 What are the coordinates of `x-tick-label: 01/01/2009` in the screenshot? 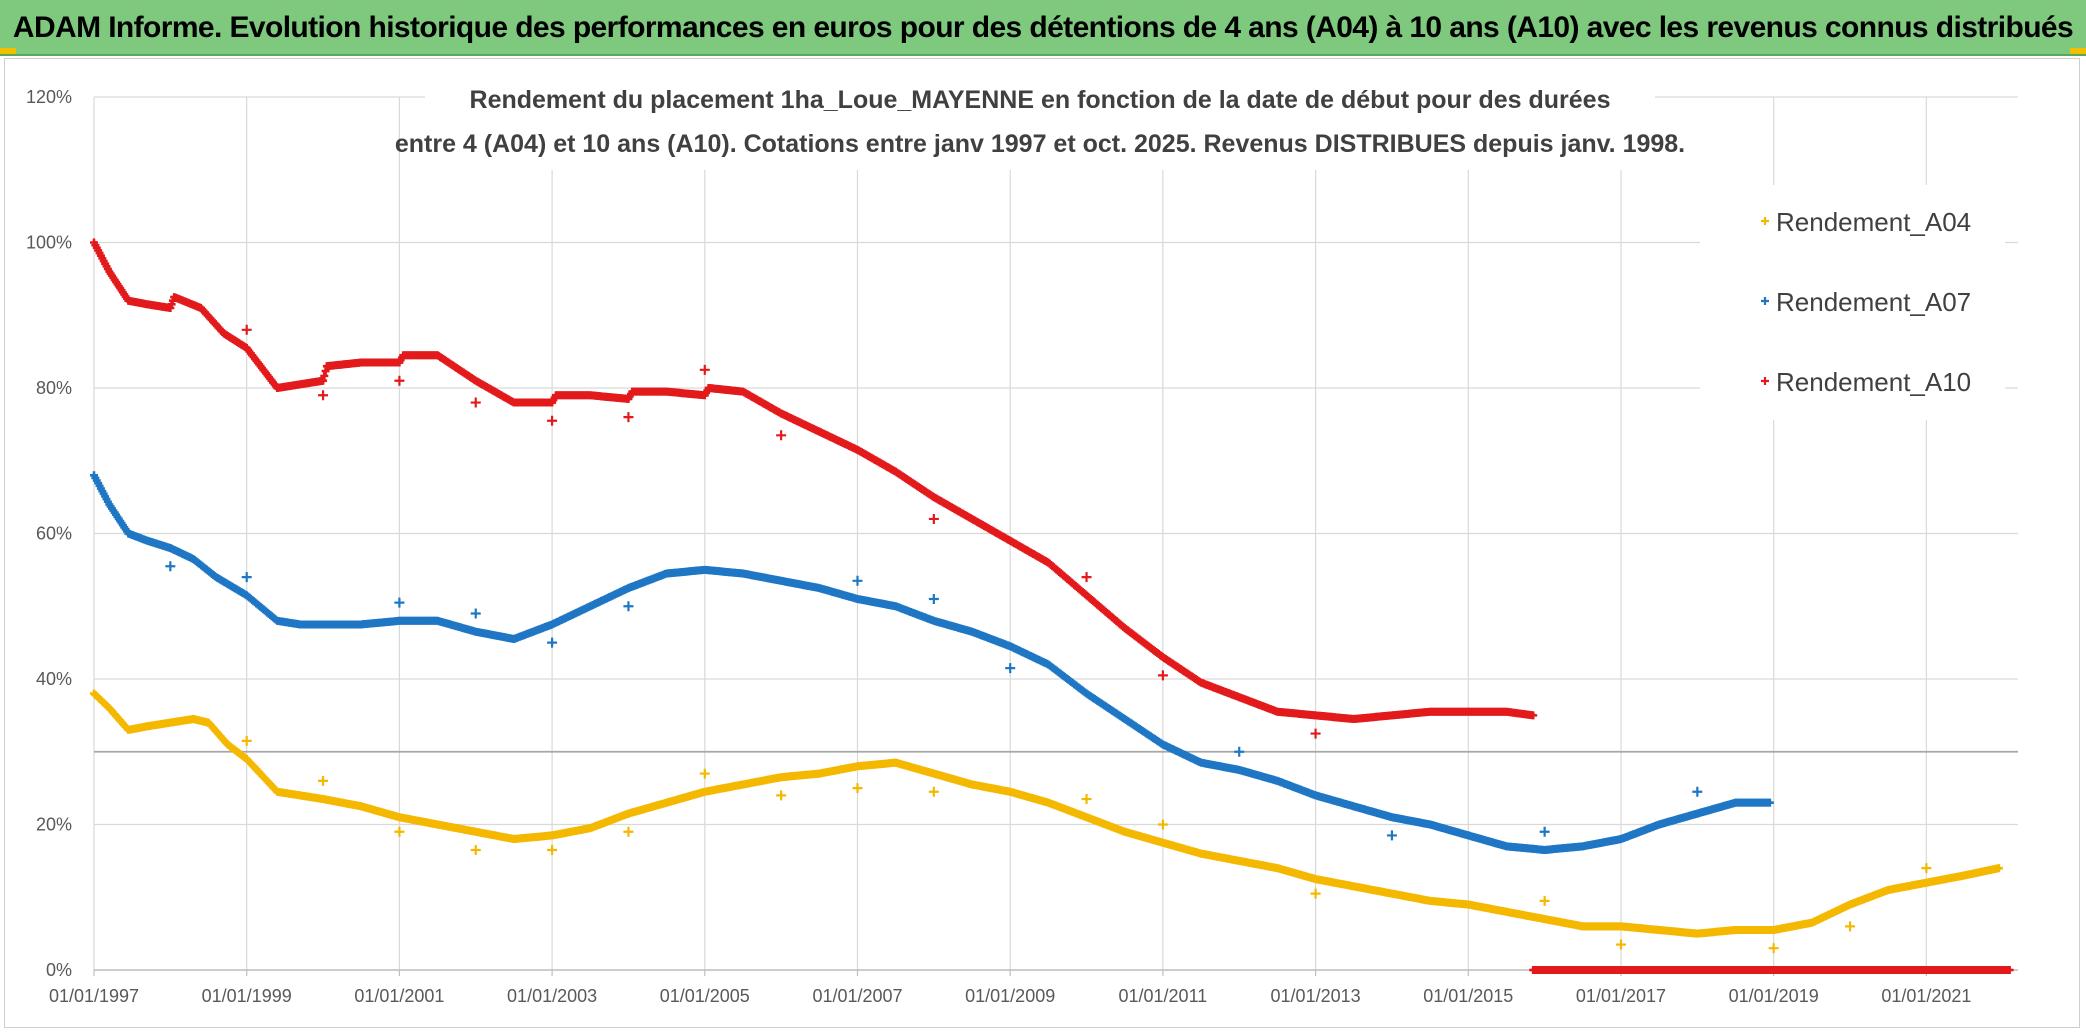 It's located at (1010, 996).